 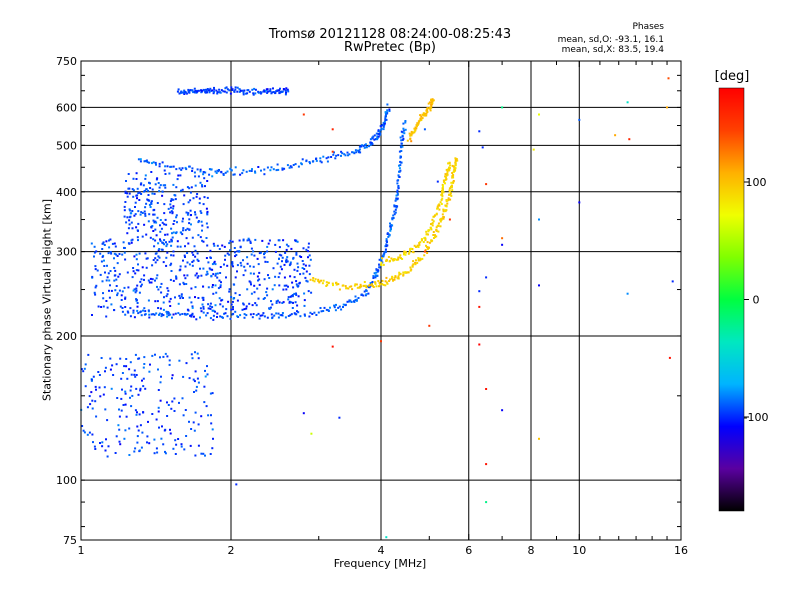 What do you see at coordinates (390, 47) in the screenshot?
I see `chart-subtitle: RwPretec (Bp)` at bounding box center [390, 47].